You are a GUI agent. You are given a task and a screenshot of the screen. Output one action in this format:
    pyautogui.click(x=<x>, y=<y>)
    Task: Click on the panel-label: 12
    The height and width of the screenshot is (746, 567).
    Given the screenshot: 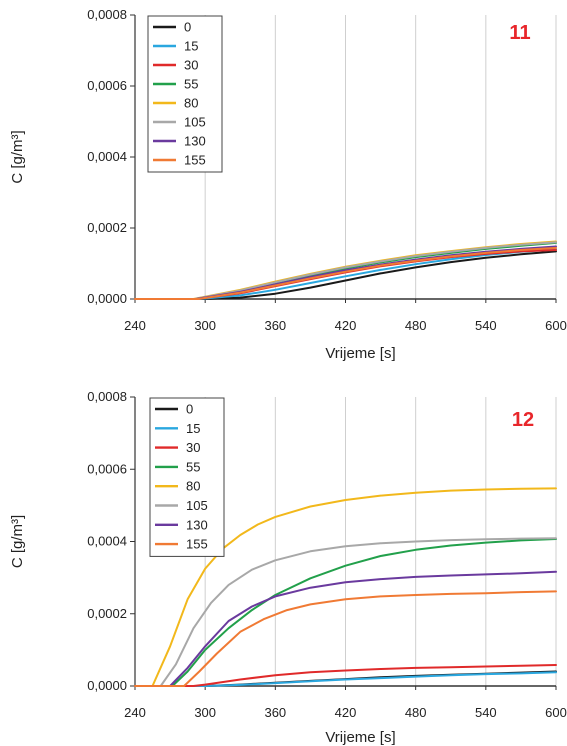 What is the action you would take?
    pyautogui.click(x=523, y=420)
    